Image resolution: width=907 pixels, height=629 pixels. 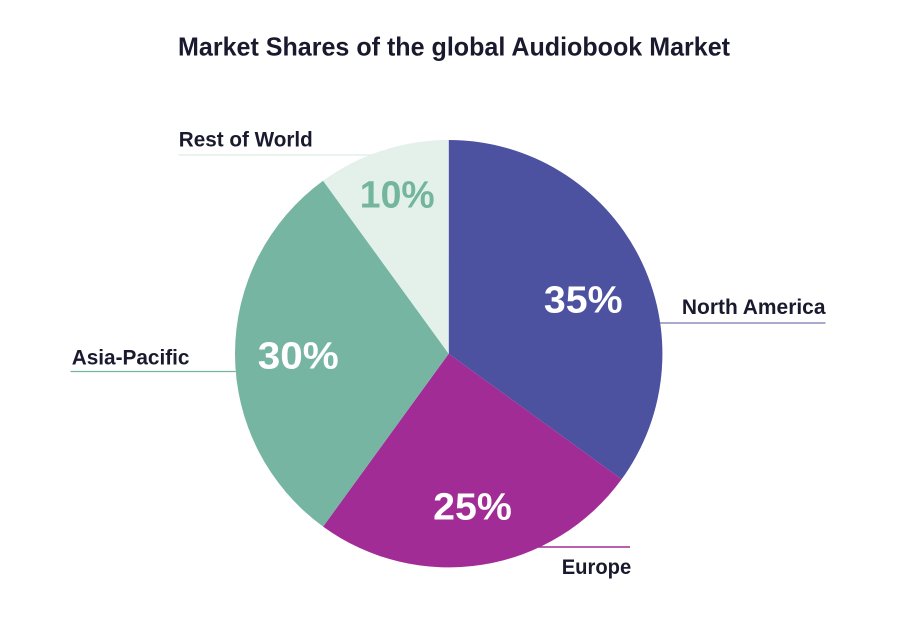 What do you see at coordinates (754, 307) in the screenshot?
I see `svg-text: North America` at bounding box center [754, 307].